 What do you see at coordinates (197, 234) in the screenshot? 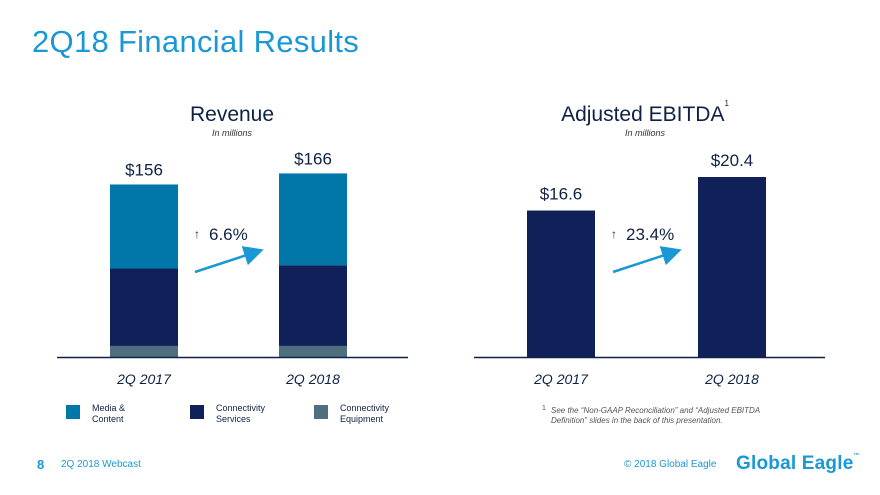
I see `revenue-growth-up-icon: ↑` at bounding box center [197, 234].